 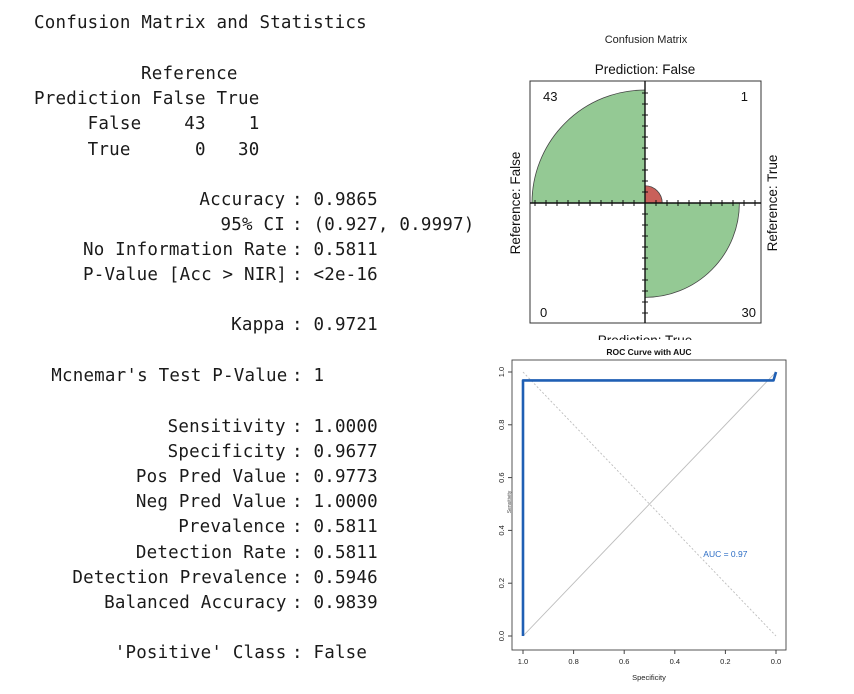 I want to click on stat-label: Detection Rate, so click(x=211, y=553).